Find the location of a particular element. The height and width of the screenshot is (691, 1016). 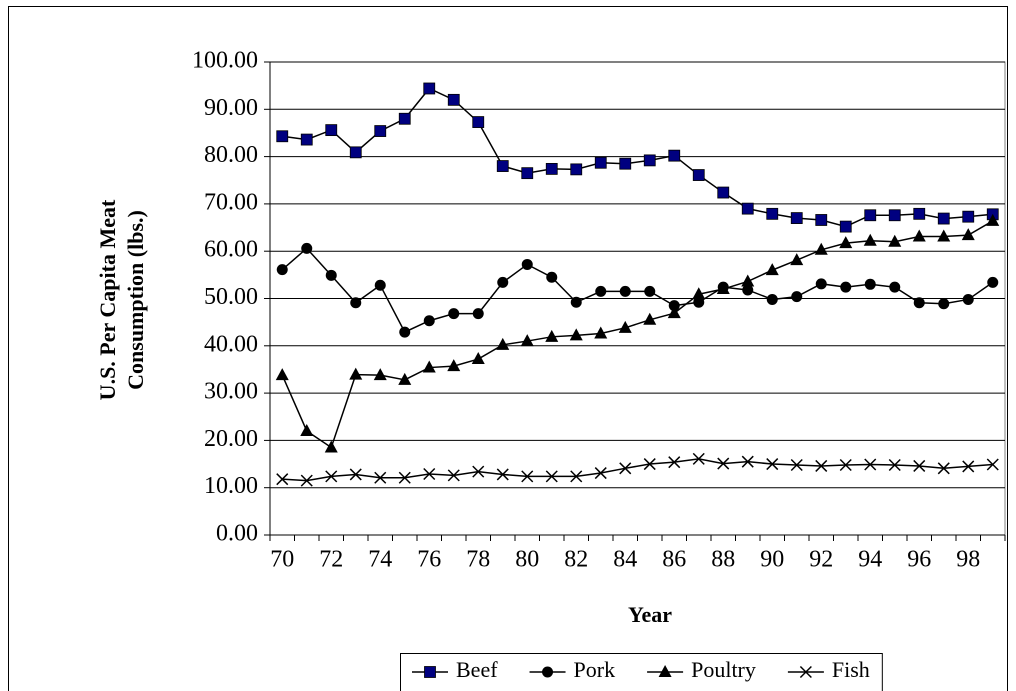

x-tick-label: 82 is located at coordinates (576, 560).